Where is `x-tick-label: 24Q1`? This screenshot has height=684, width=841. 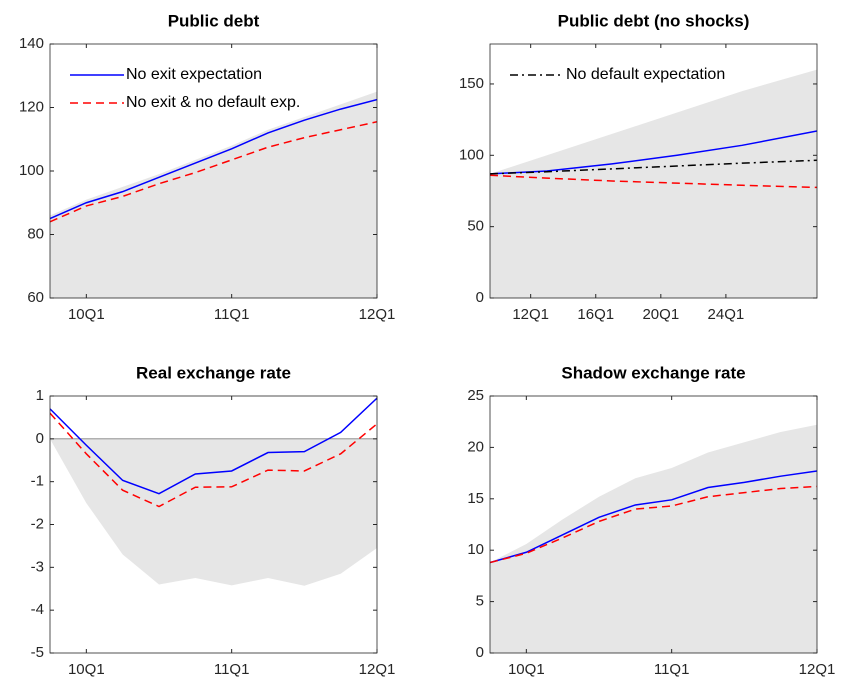 x-tick-label: 24Q1 is located at coordinates (726, 314).